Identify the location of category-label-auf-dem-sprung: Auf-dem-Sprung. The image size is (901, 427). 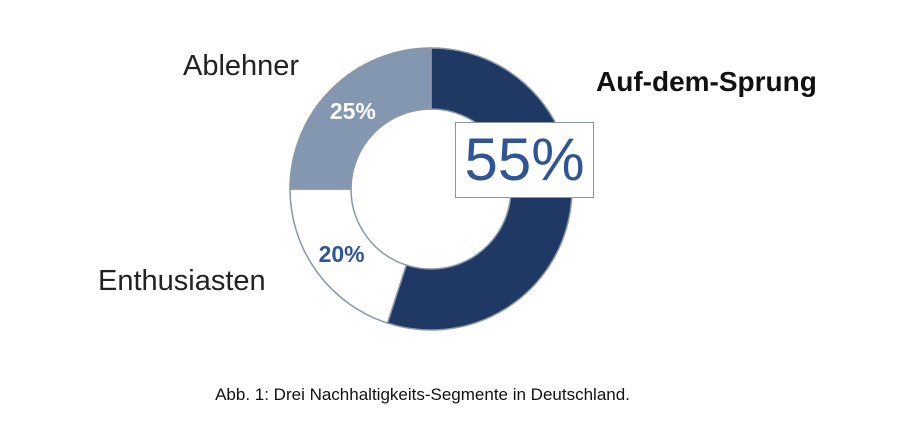
(706, 81).